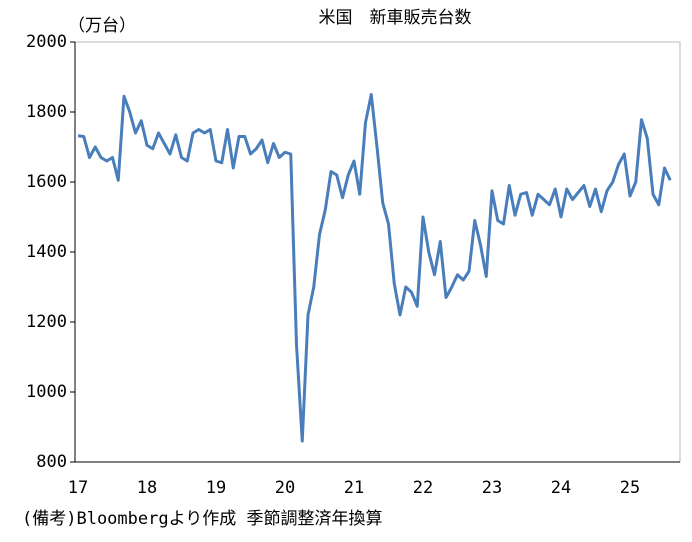  What do you see at coordinates (423, 488) in the screenshot?
I see `x-tick-label: 22` at bounding box center [423, 488].